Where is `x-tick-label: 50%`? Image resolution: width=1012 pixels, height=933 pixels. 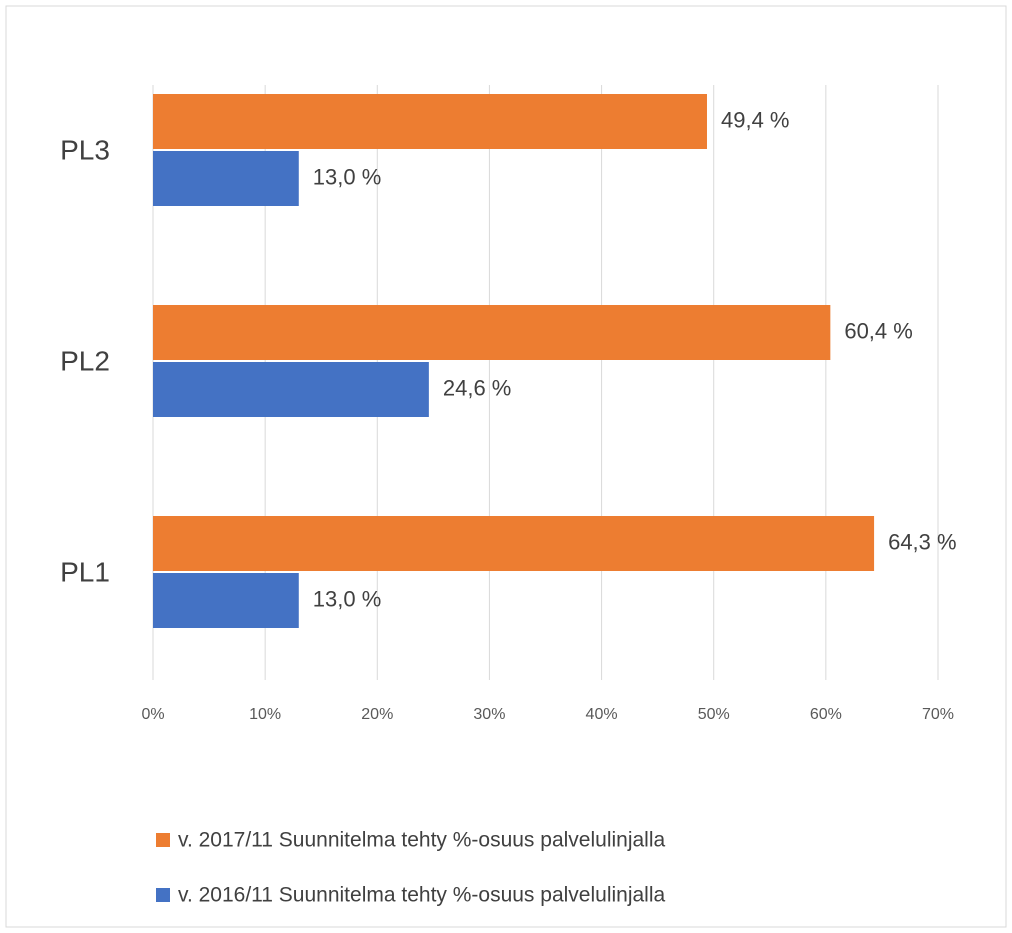
x-tick-label: 50% is located at coordinates (714, 714).